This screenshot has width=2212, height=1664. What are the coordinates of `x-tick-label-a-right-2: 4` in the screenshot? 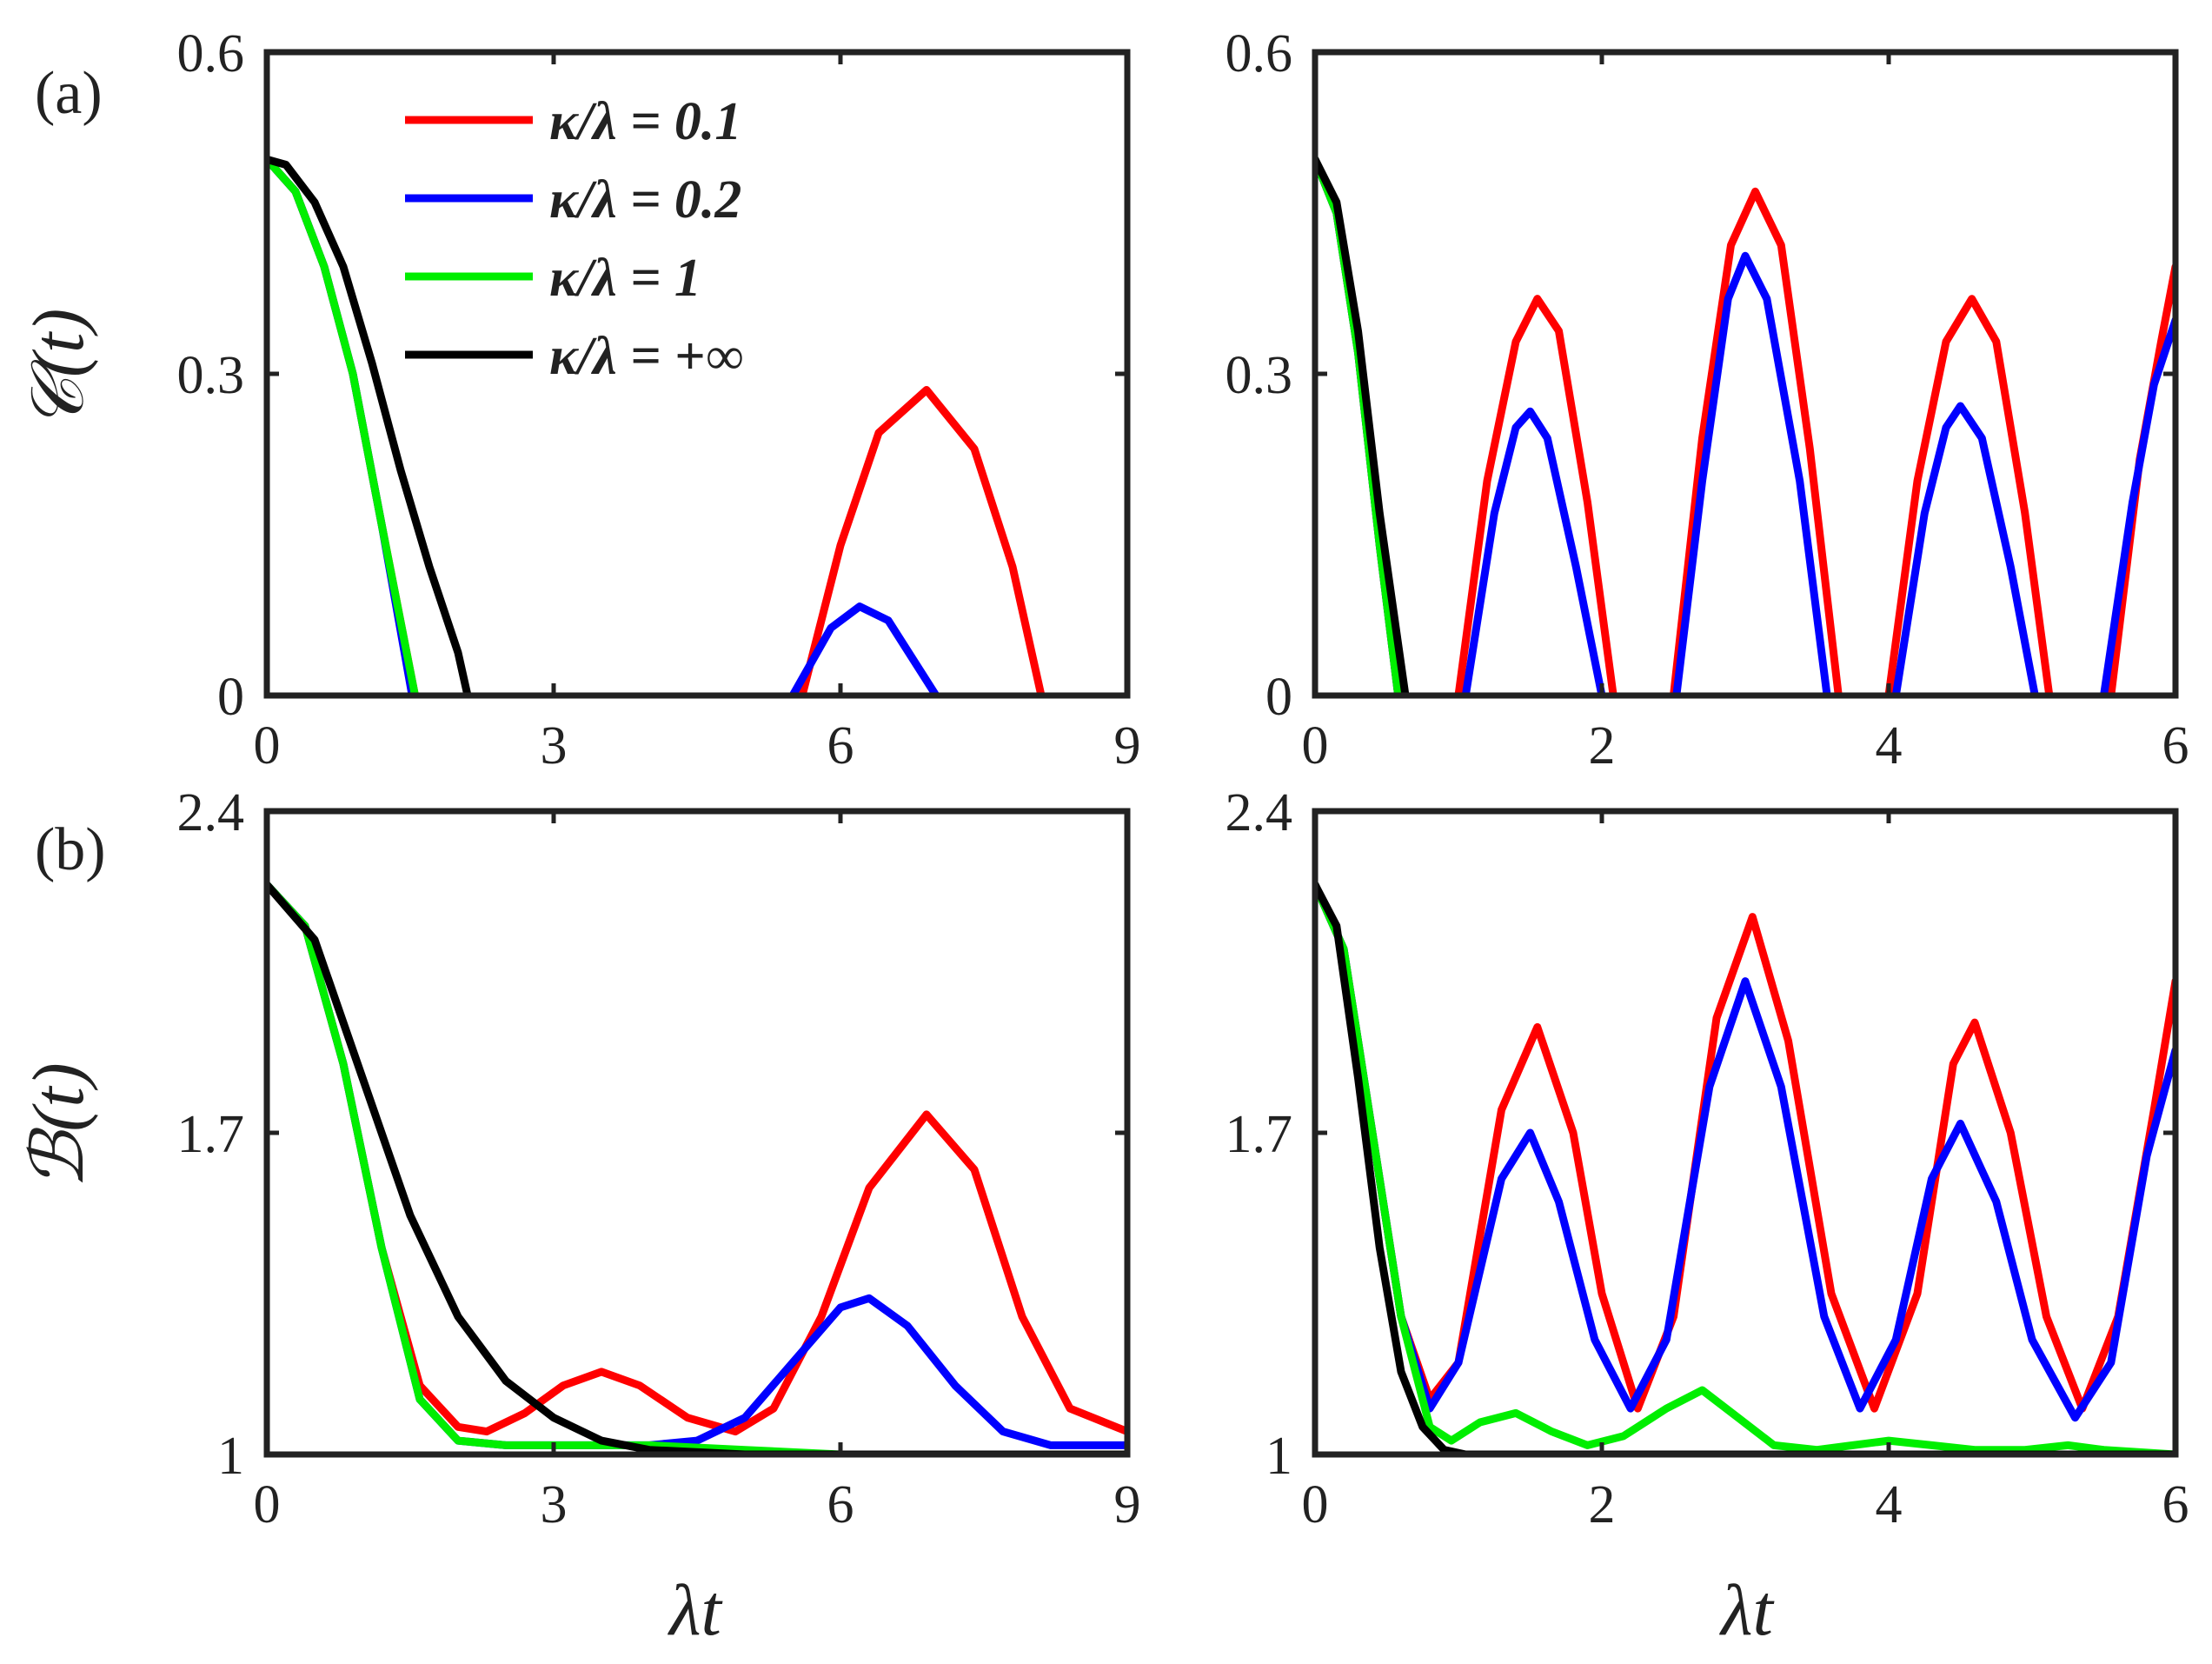 It's located at (1889, 745).